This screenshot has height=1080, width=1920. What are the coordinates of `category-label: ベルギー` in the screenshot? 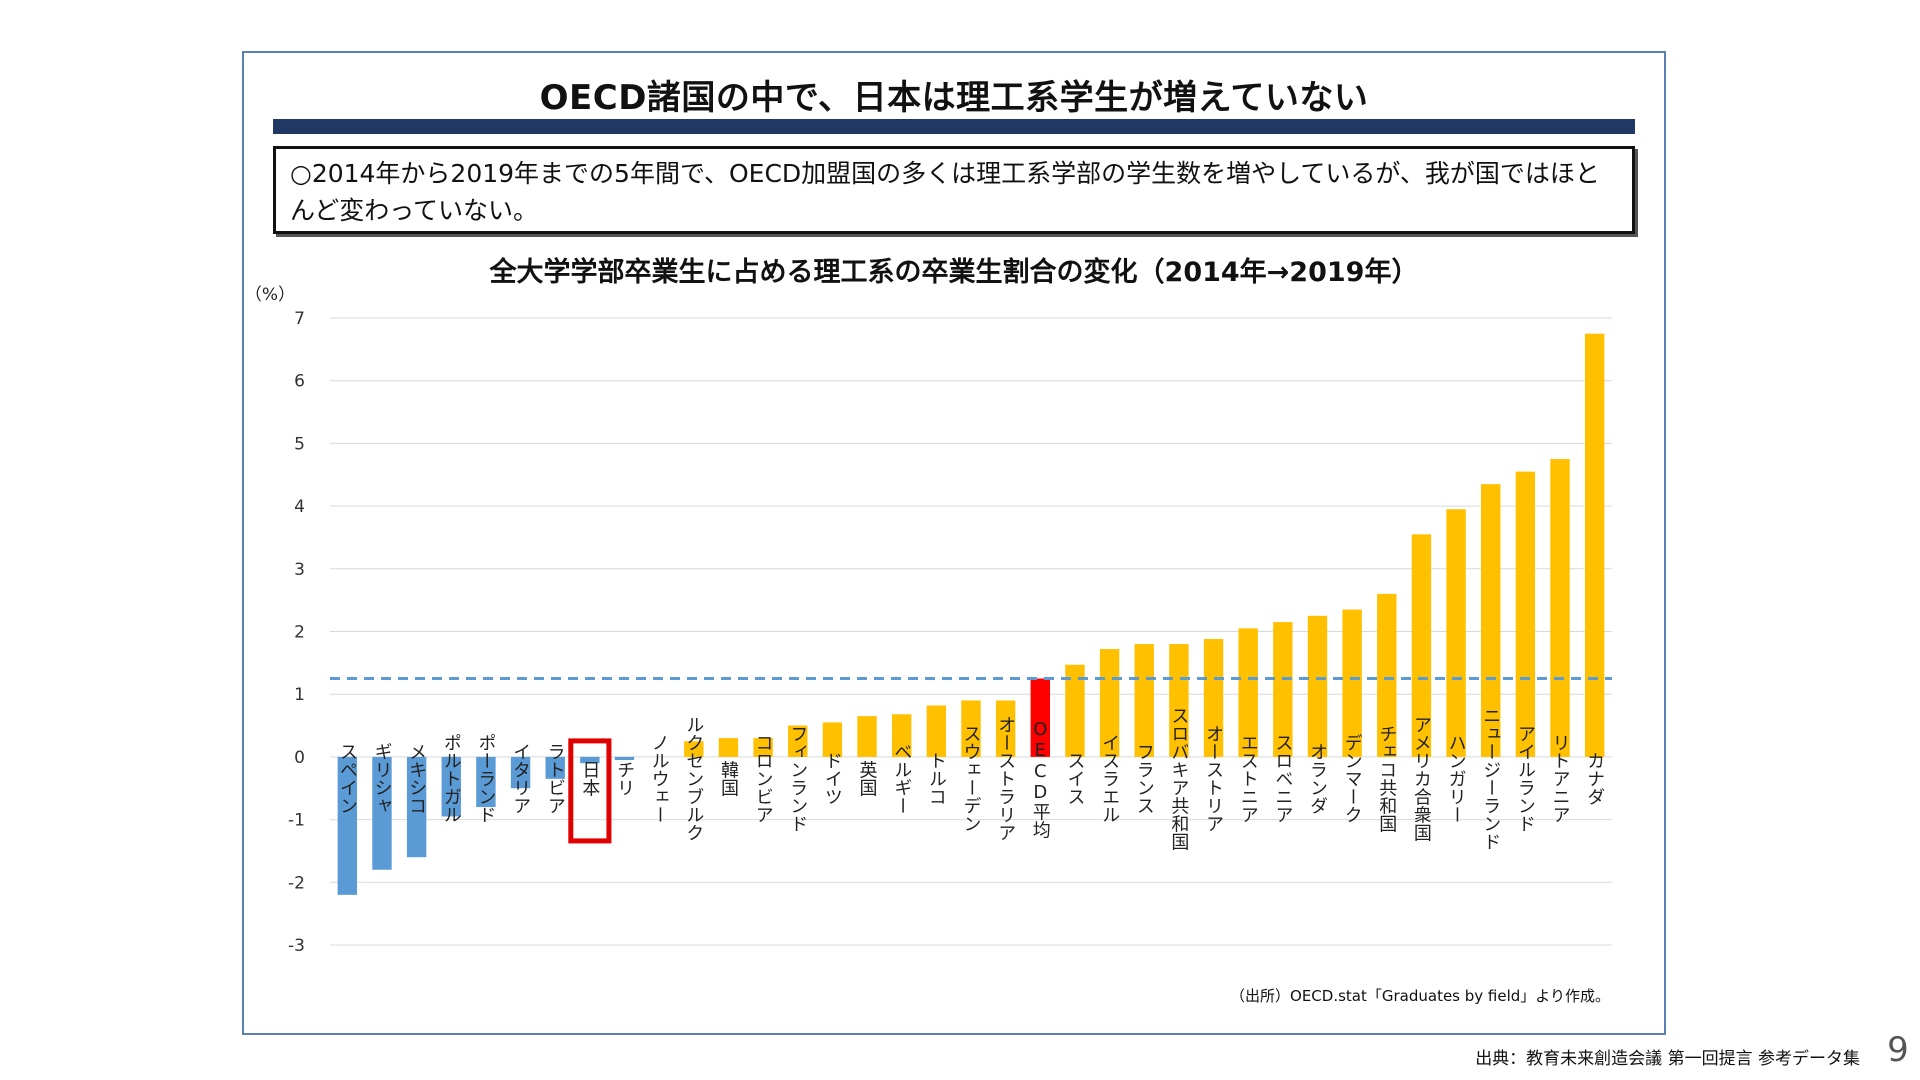 It's located at (901, 779).